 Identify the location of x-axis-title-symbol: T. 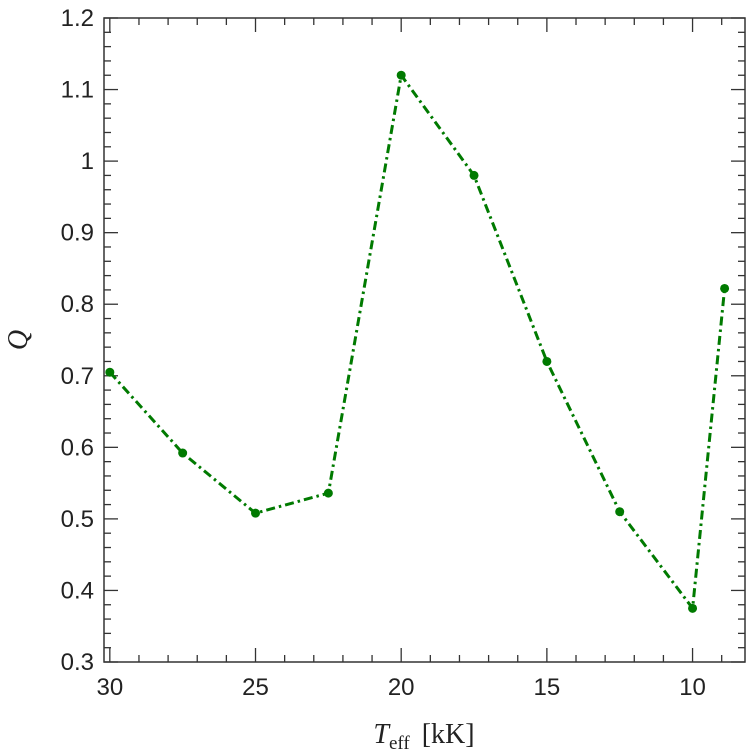
(382, 734).